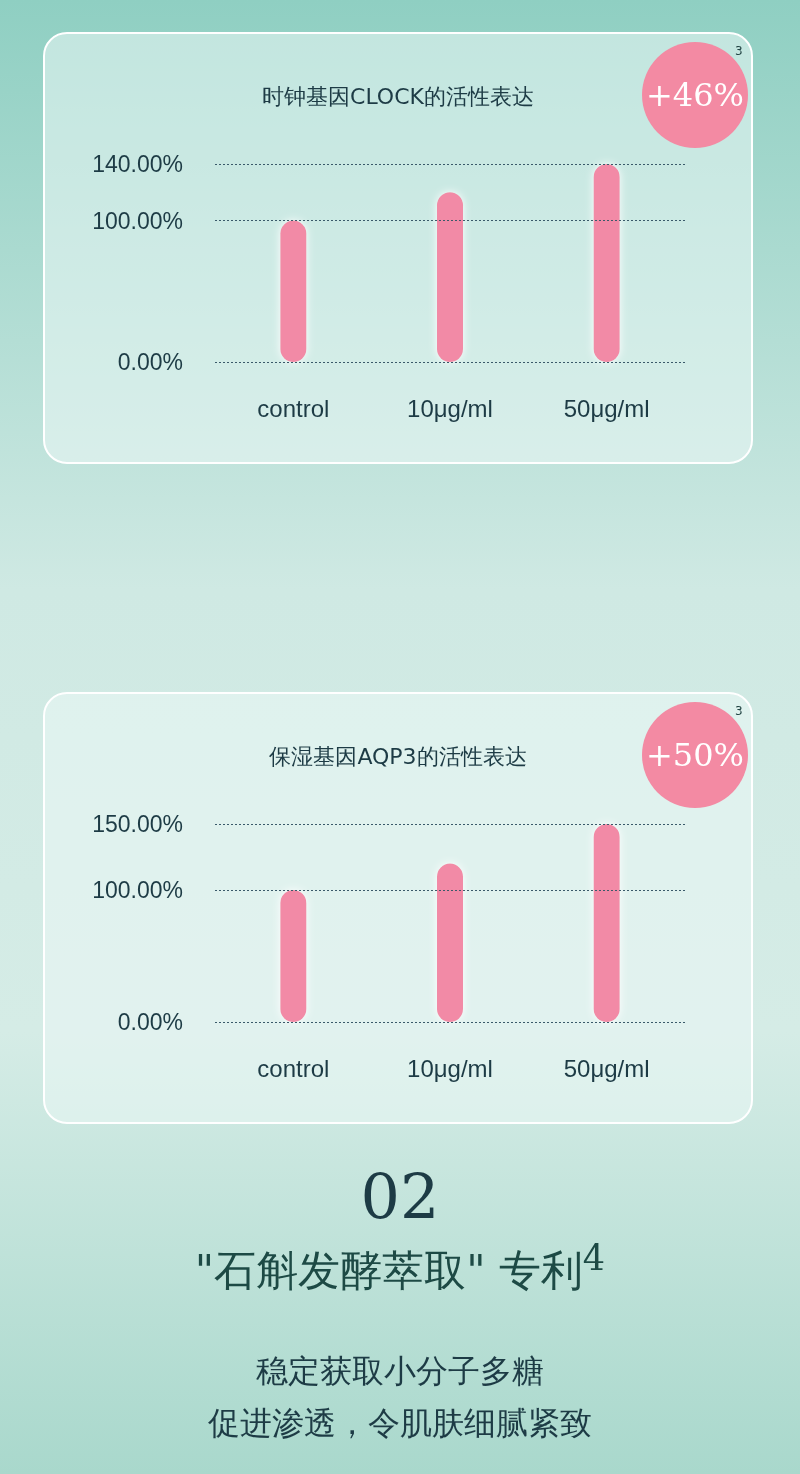 The image size is (800, 1474). What do you see at coordinates (400, 1267) in the screenshot?
I see `text: "石斛发酵萃取" 专利$^{4}$` at bounding box center [400, 1267].